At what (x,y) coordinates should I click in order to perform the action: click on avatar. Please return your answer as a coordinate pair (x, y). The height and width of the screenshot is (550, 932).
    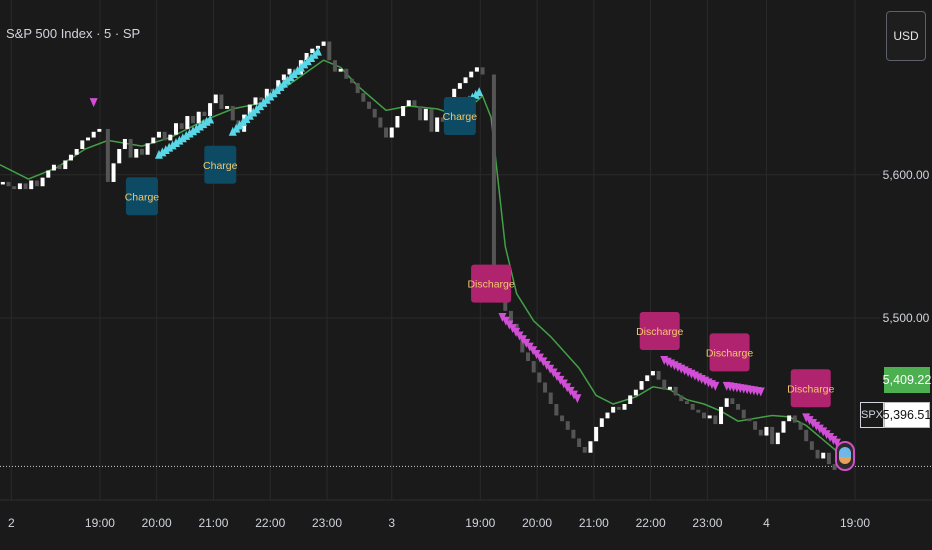
    Looking at the image, I should click on (845, 456).